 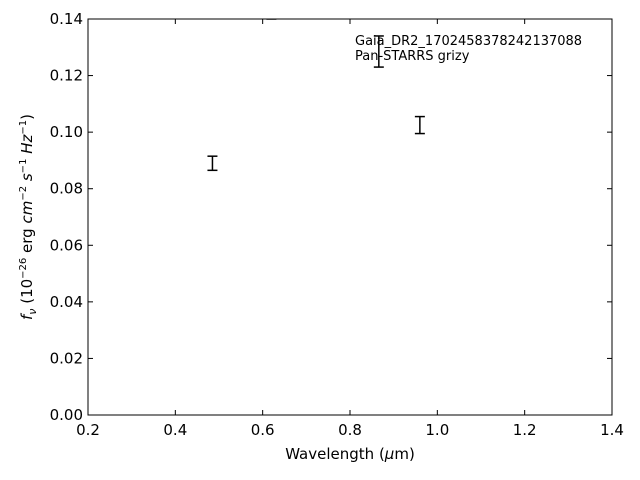 What do you see at coordinates (412, 56) in the screenshot?
I see `annotation-survey: Pan-STARRS grizy` at bounding box center [412, 56].